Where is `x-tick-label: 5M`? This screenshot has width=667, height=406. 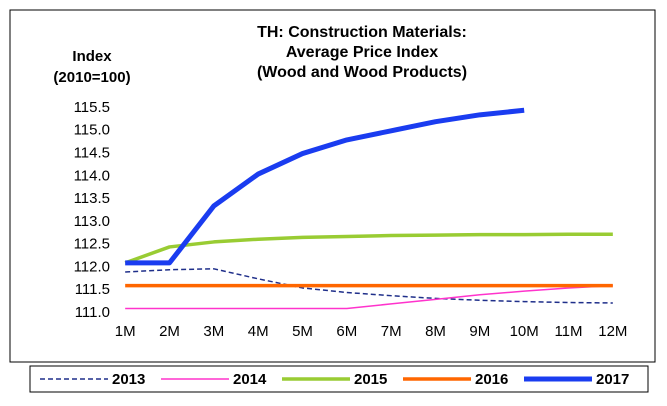
x-tick-label: 5M is located at coordinates (302, 331).